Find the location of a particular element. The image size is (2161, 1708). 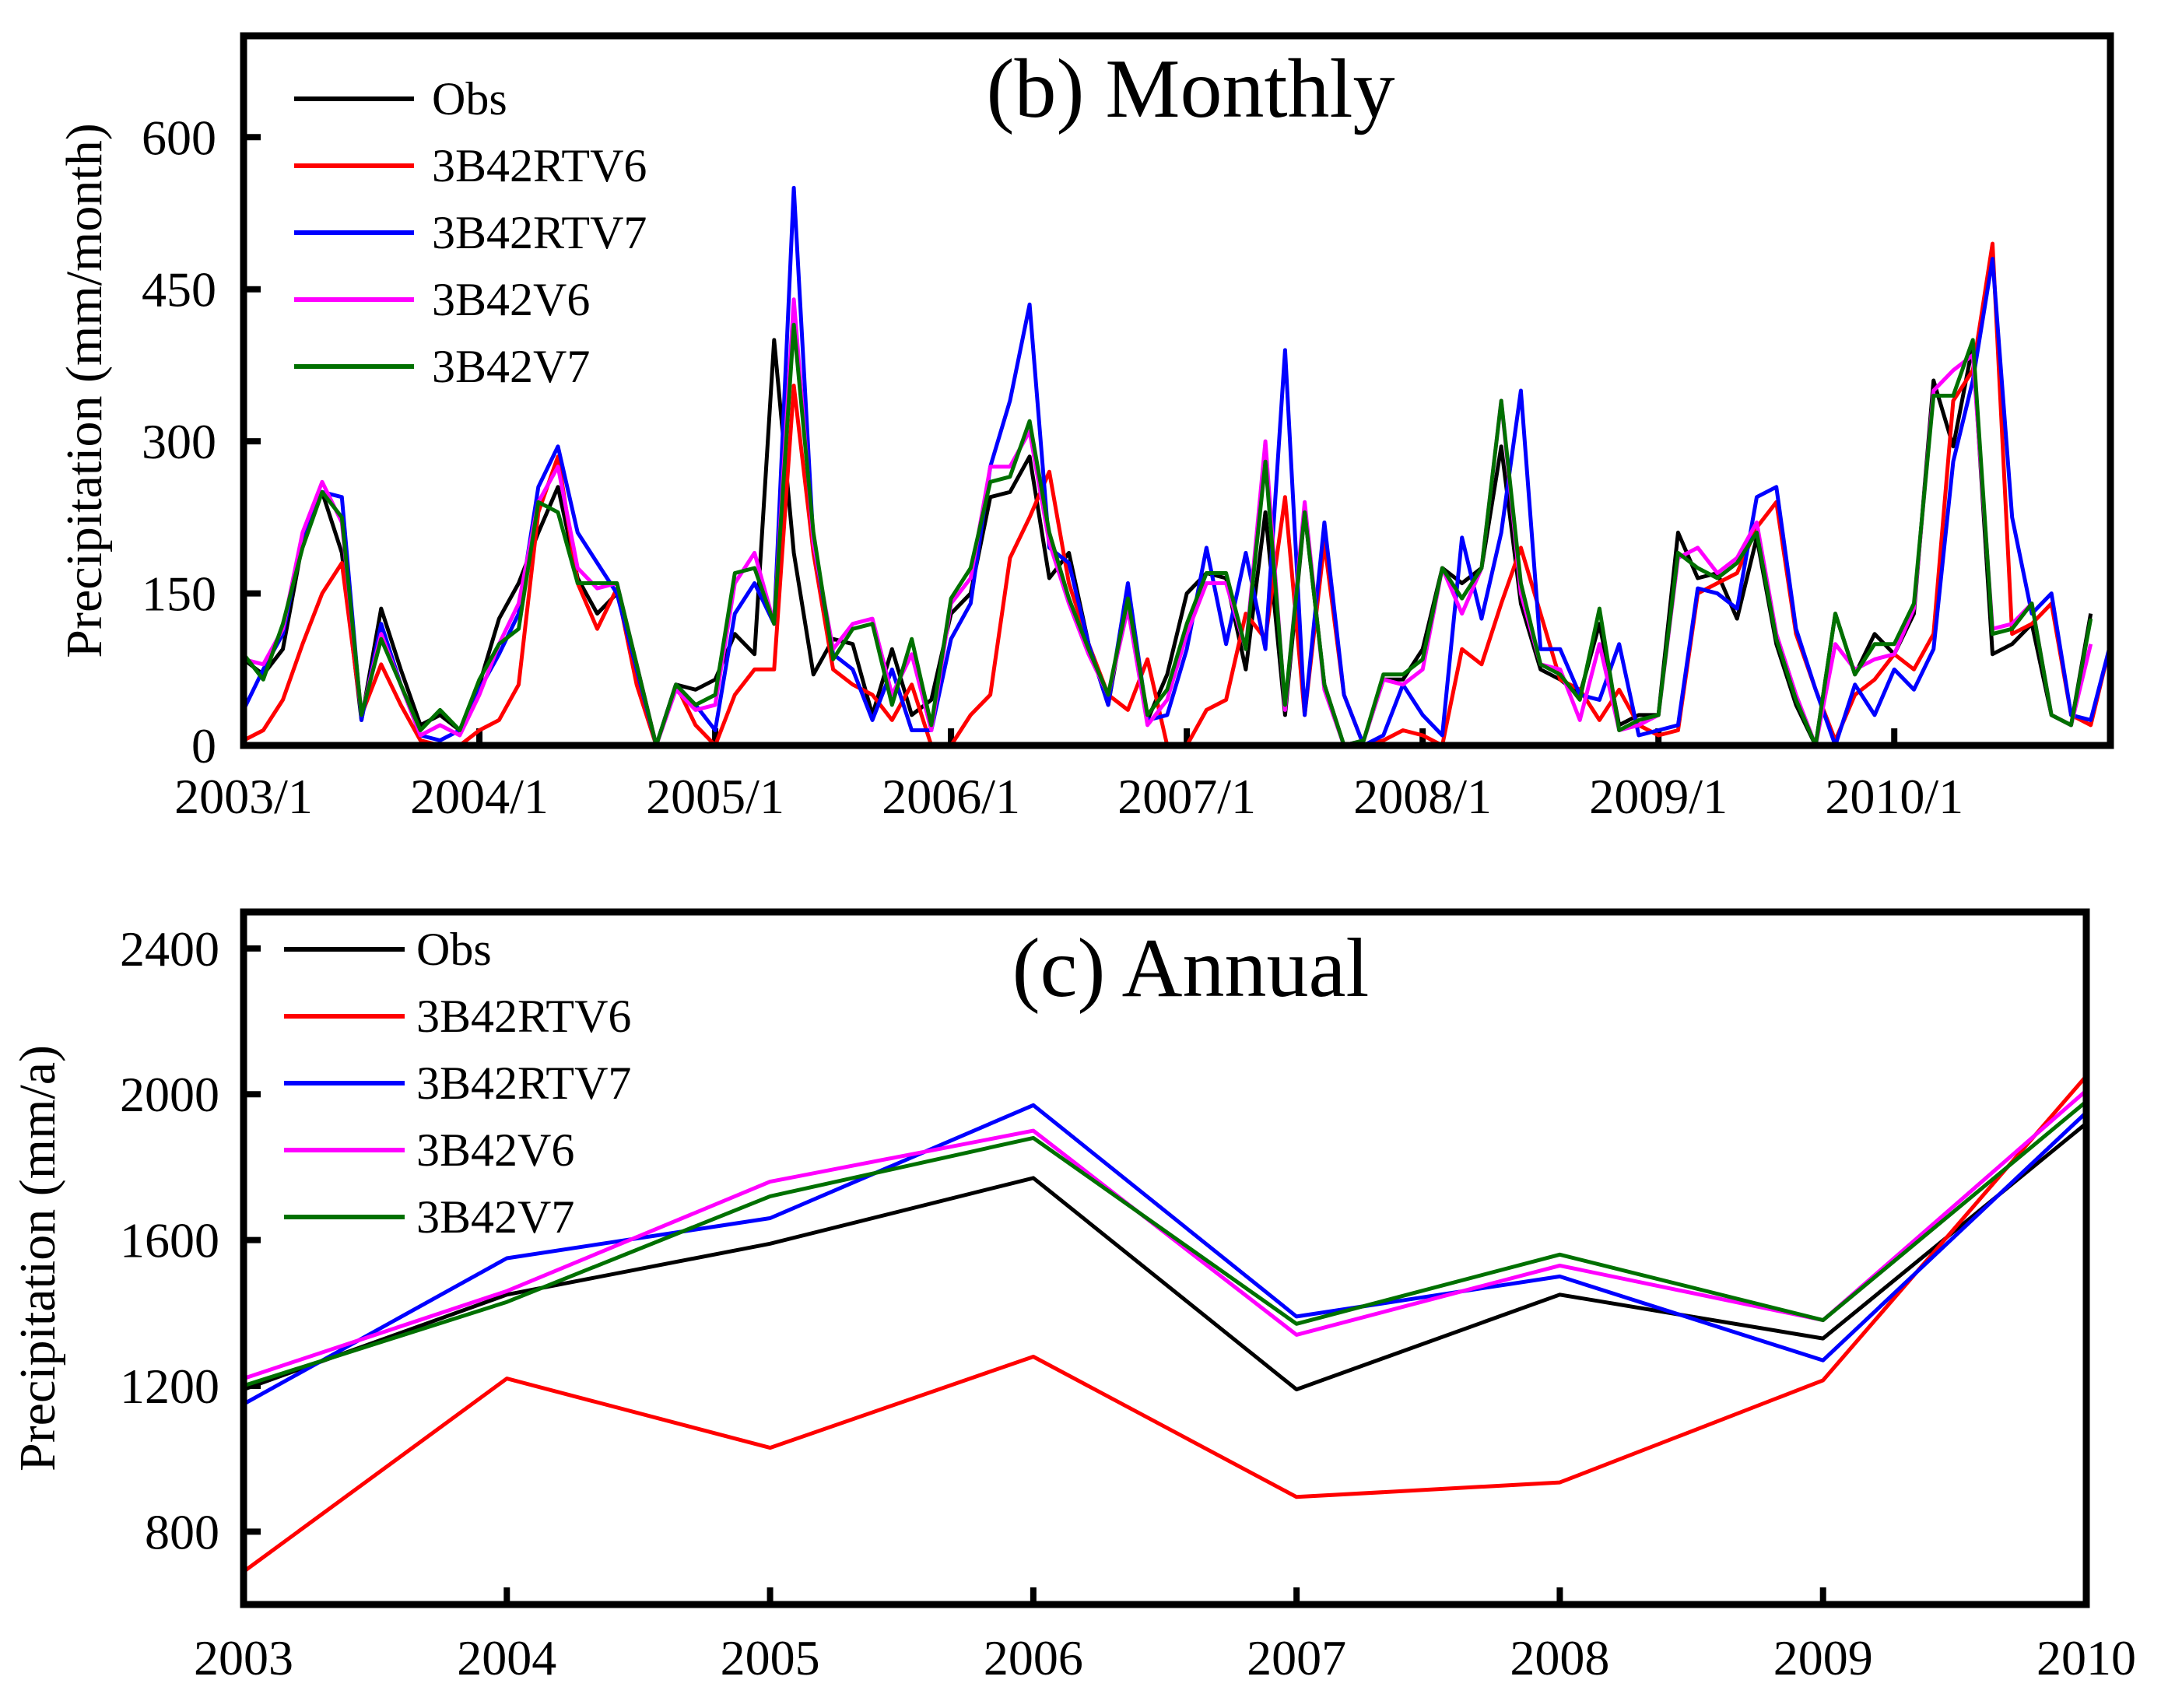

annual-legend: Obs 3B42RTV6 3B42RTV7 3B42V6 3B42V7 is located at coordinates (457, 1083).